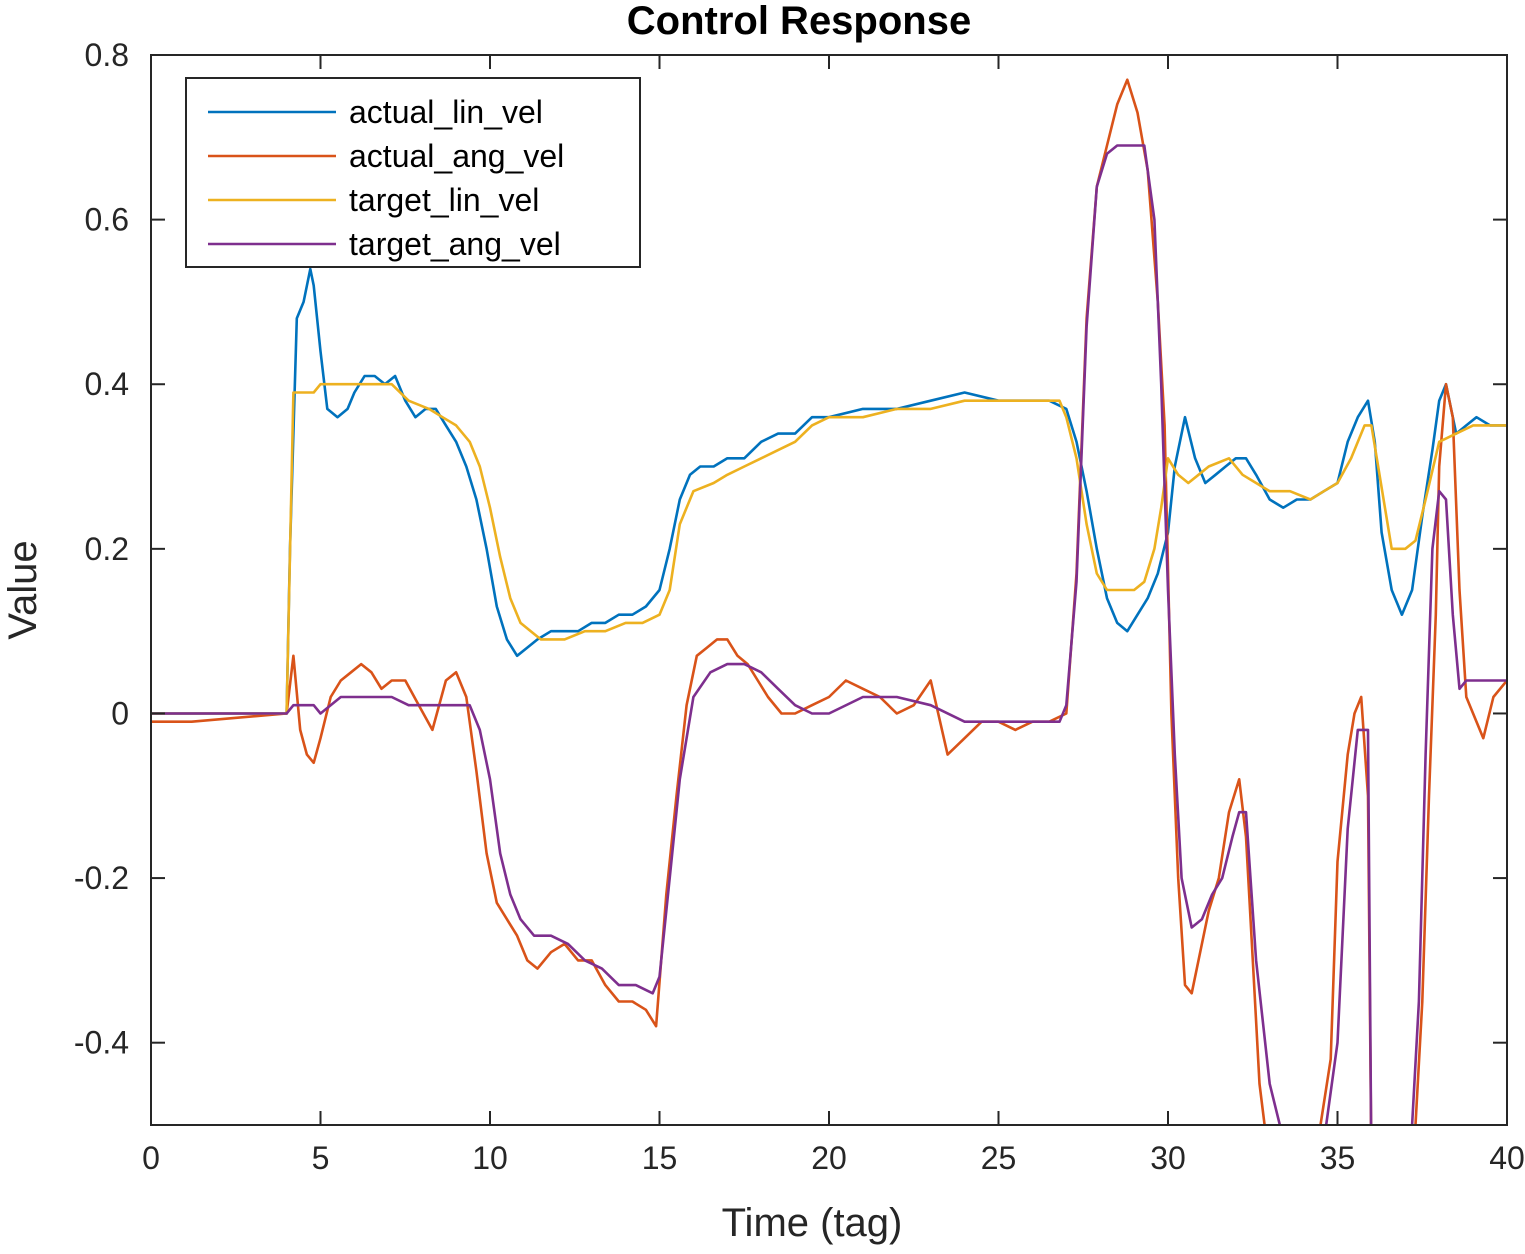  I want to click on legend-item-target-ang-vel: target_ang_vel, so click(384, 244).